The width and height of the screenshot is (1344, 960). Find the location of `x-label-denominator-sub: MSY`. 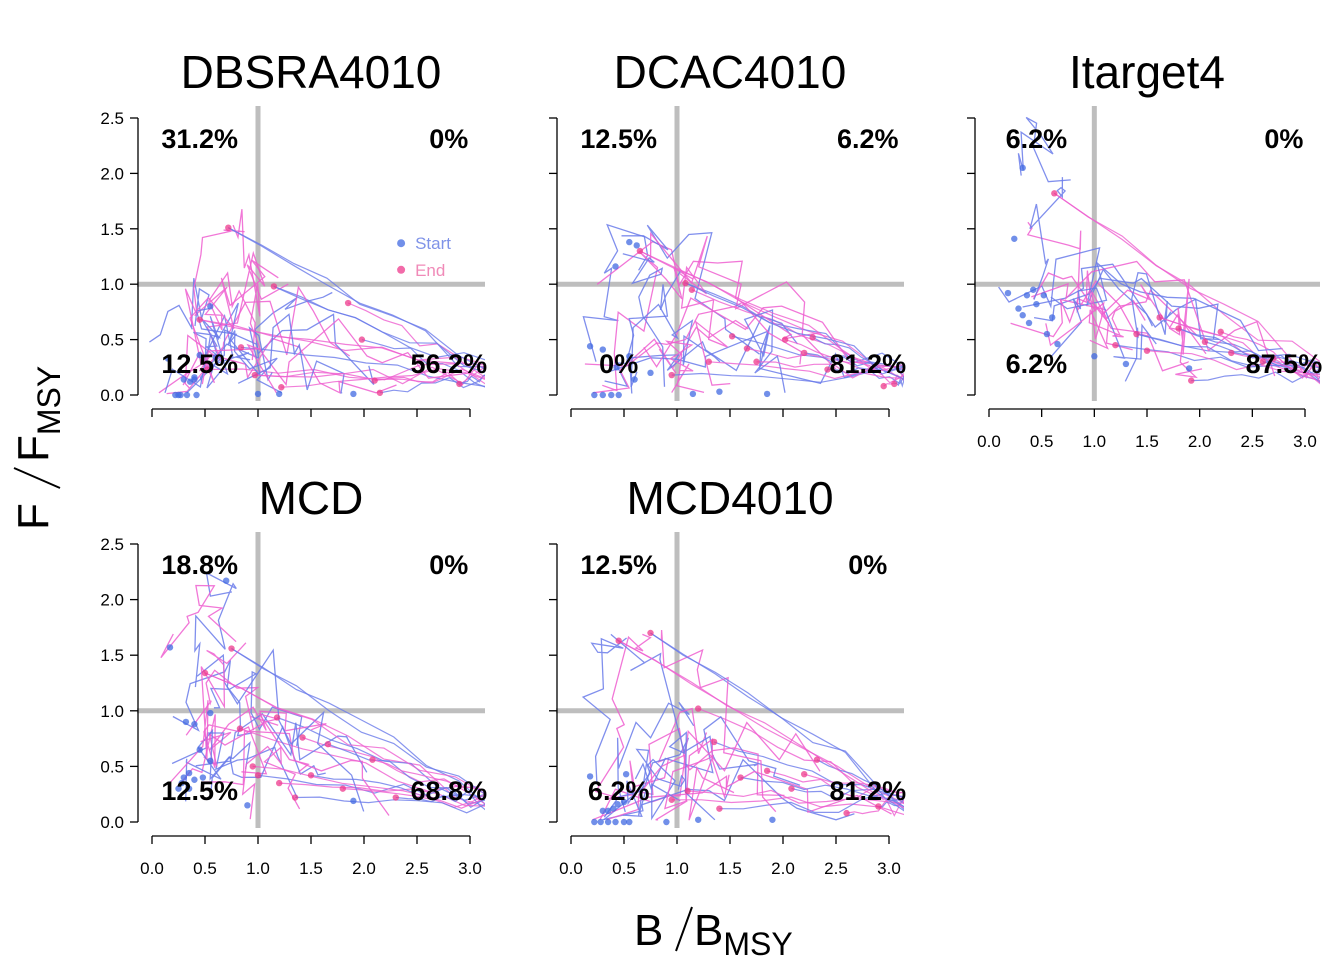

x-label-denominator-sub: MSY is located at coordinates (757, 943).